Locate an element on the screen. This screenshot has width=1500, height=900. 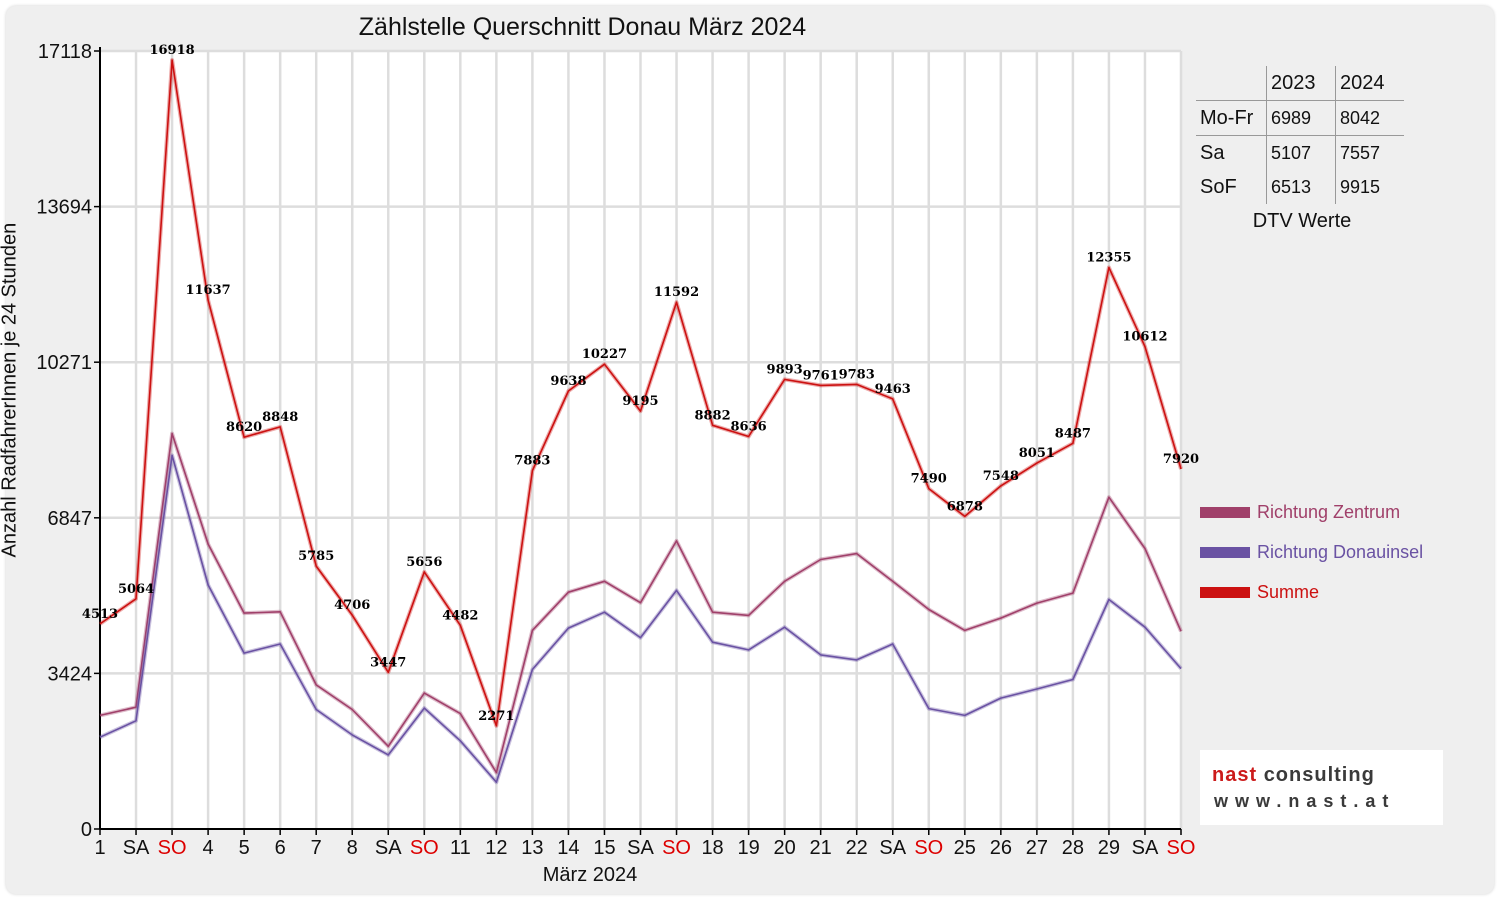
x-tick-label: 28 is located at coordinates (1073, 848).